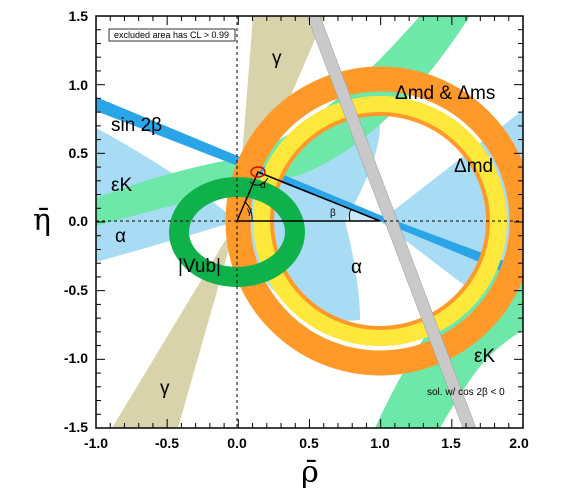 This screenshot has width=565, height=495. Describe the element at coordinates (76, 427) in the screenshot. I see `y-tick-label: -1.5` at that location.